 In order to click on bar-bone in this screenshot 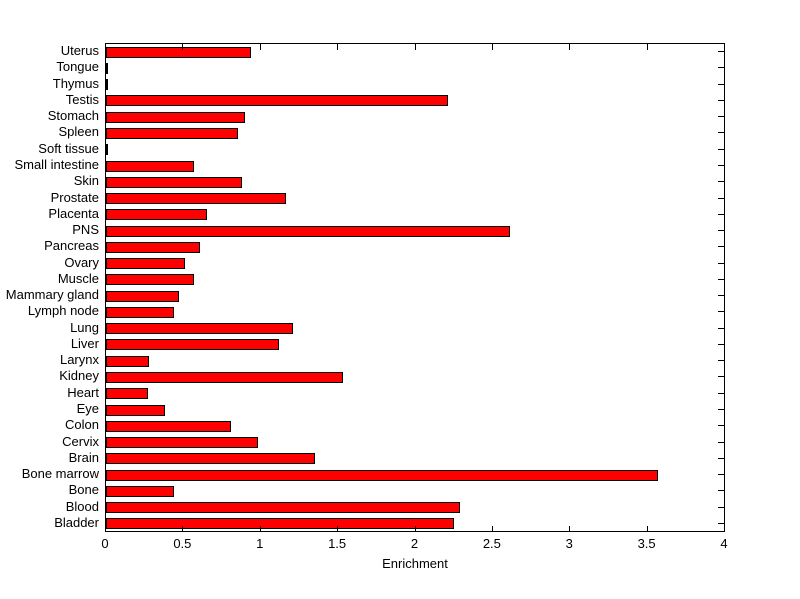, I will do `click(140, 491)`.